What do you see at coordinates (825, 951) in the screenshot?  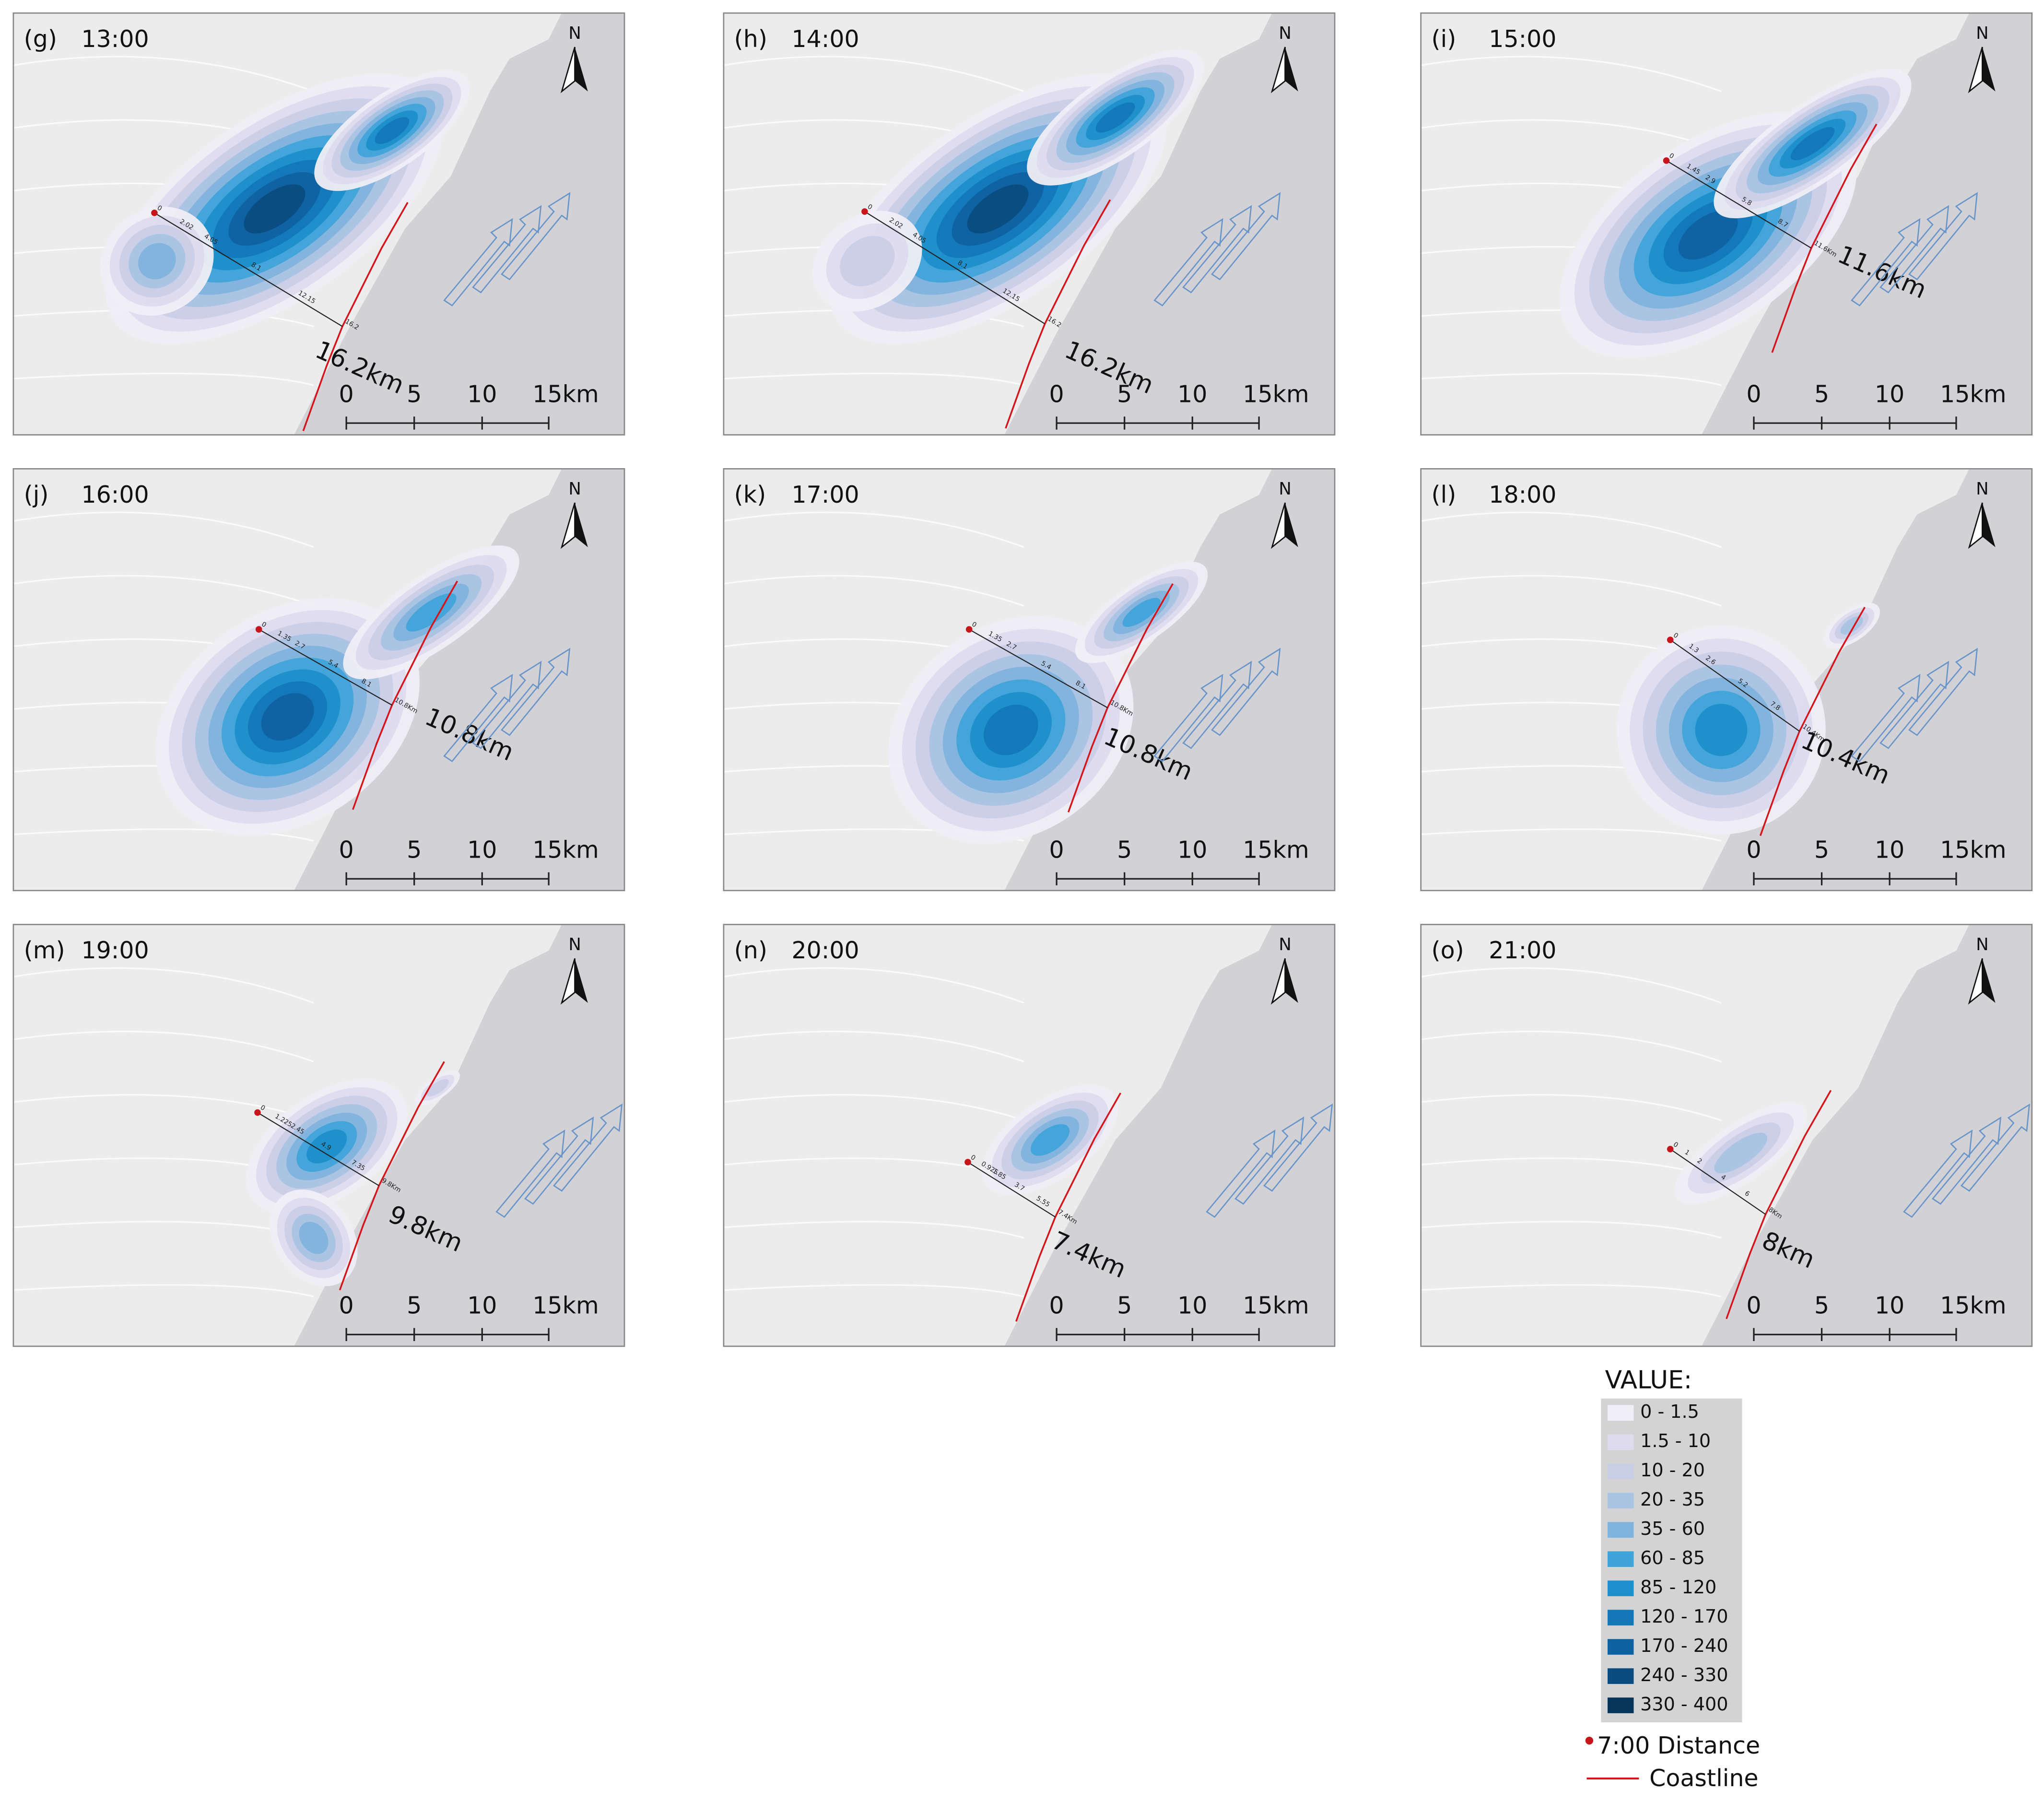 I see `panel-time: 20:00` at bounding box center [825, 951].